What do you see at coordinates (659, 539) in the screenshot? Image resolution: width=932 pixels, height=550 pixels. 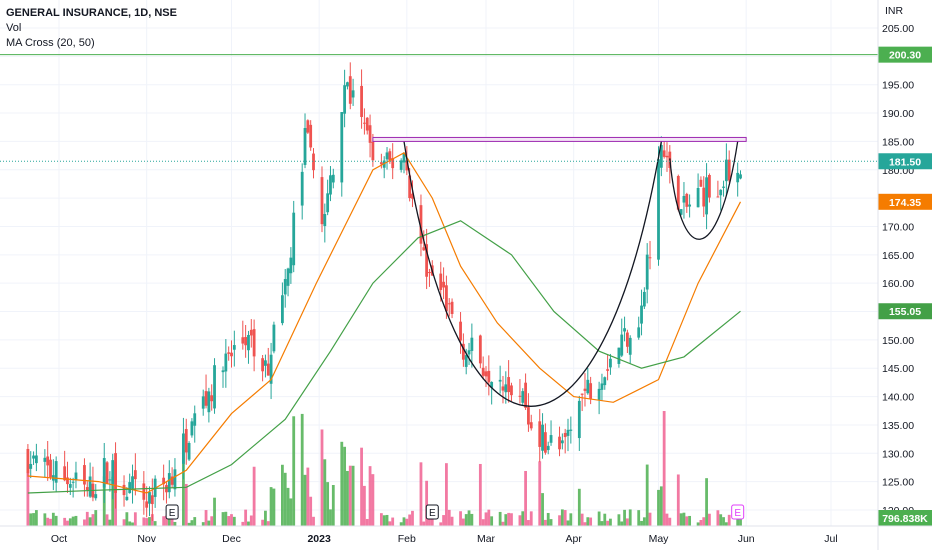 I see `time-tick-label: May` at bounding box center [659, 539].